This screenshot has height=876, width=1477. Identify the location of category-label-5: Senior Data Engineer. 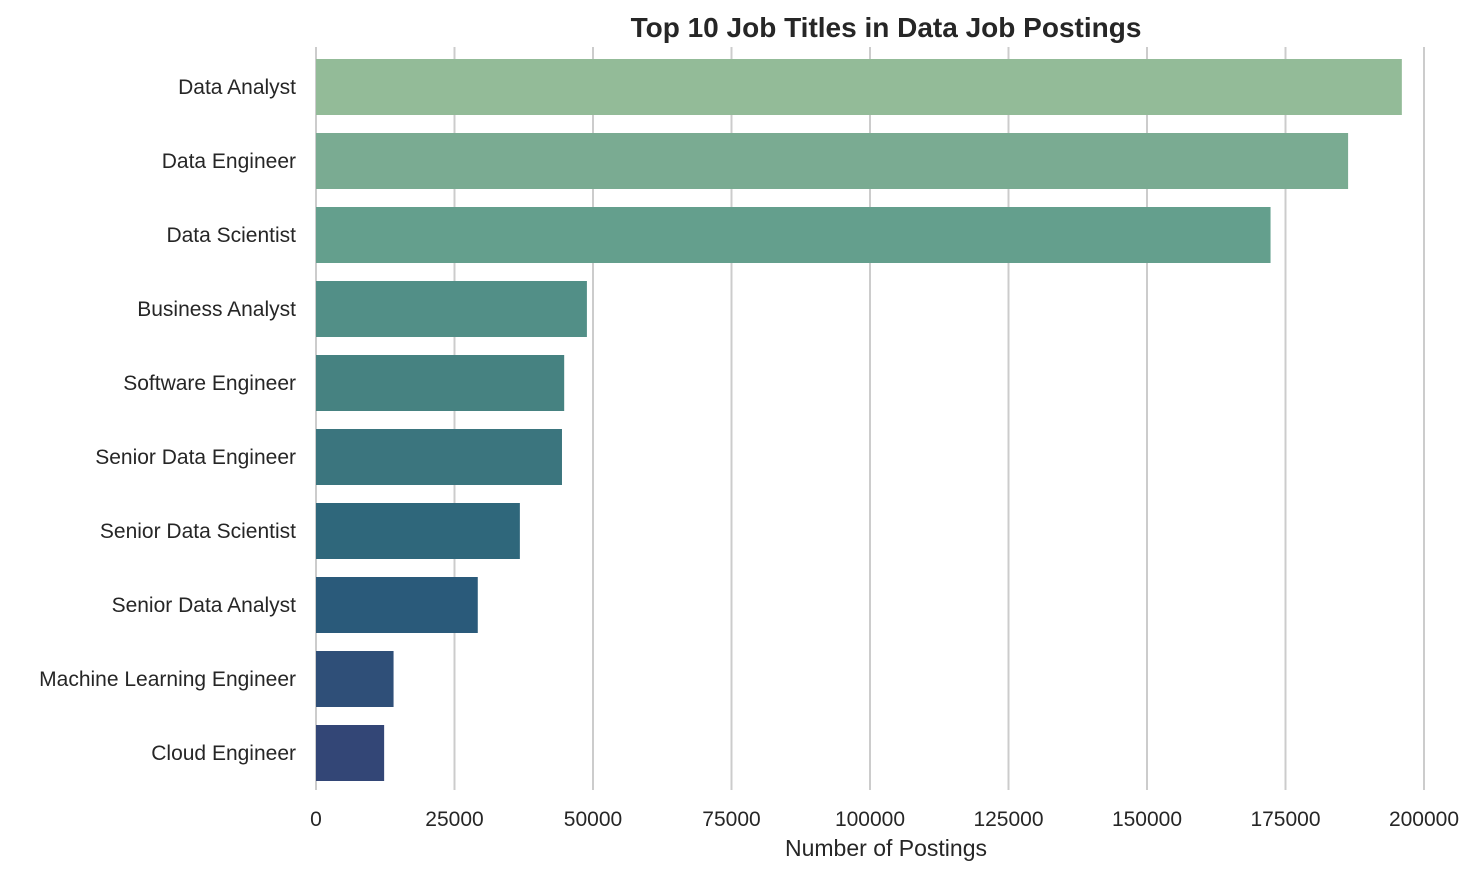
(195, 457).